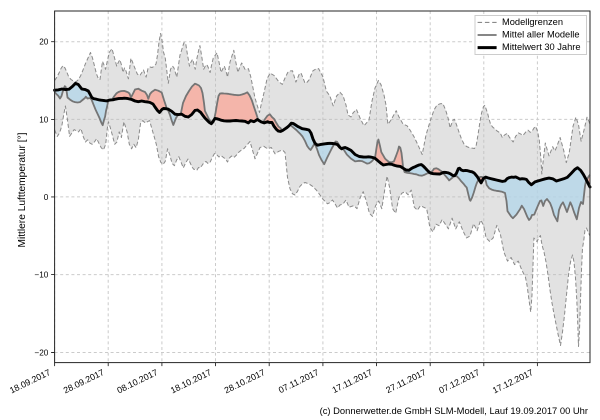 The height and width of the screenshot is (420, 600). What do you see at coordinates (541, 35) in the screenshot?
I see `svg-text: Mittel aller Modelle` at bounding box center [541, 35].